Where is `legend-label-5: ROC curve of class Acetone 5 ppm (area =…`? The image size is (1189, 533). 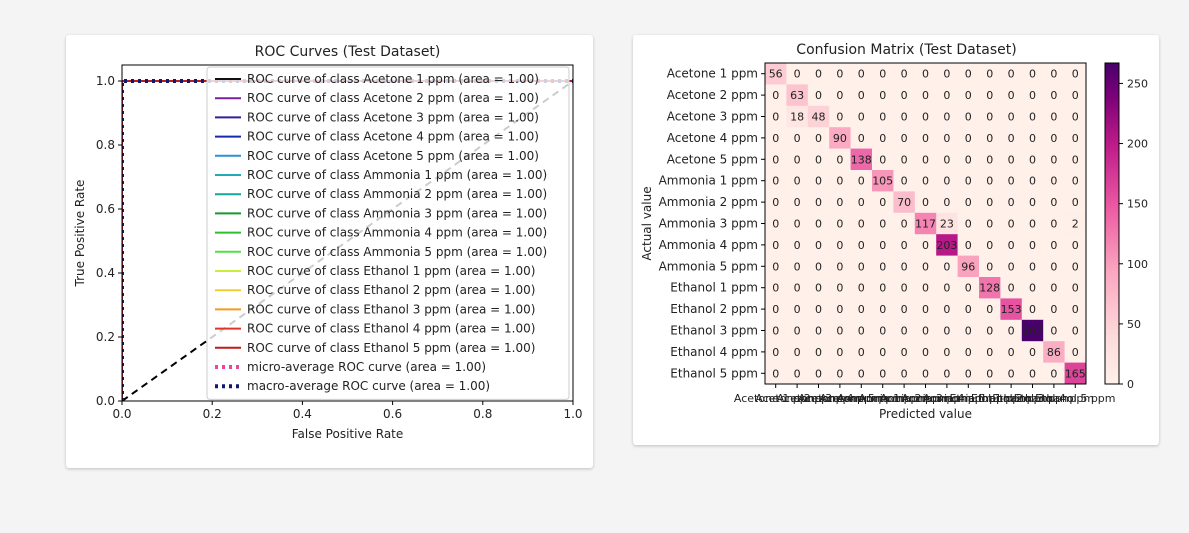 legend-label-5: ROC curve of class Acetone 5 ppm (area =… is located at coordinates (393, 156).